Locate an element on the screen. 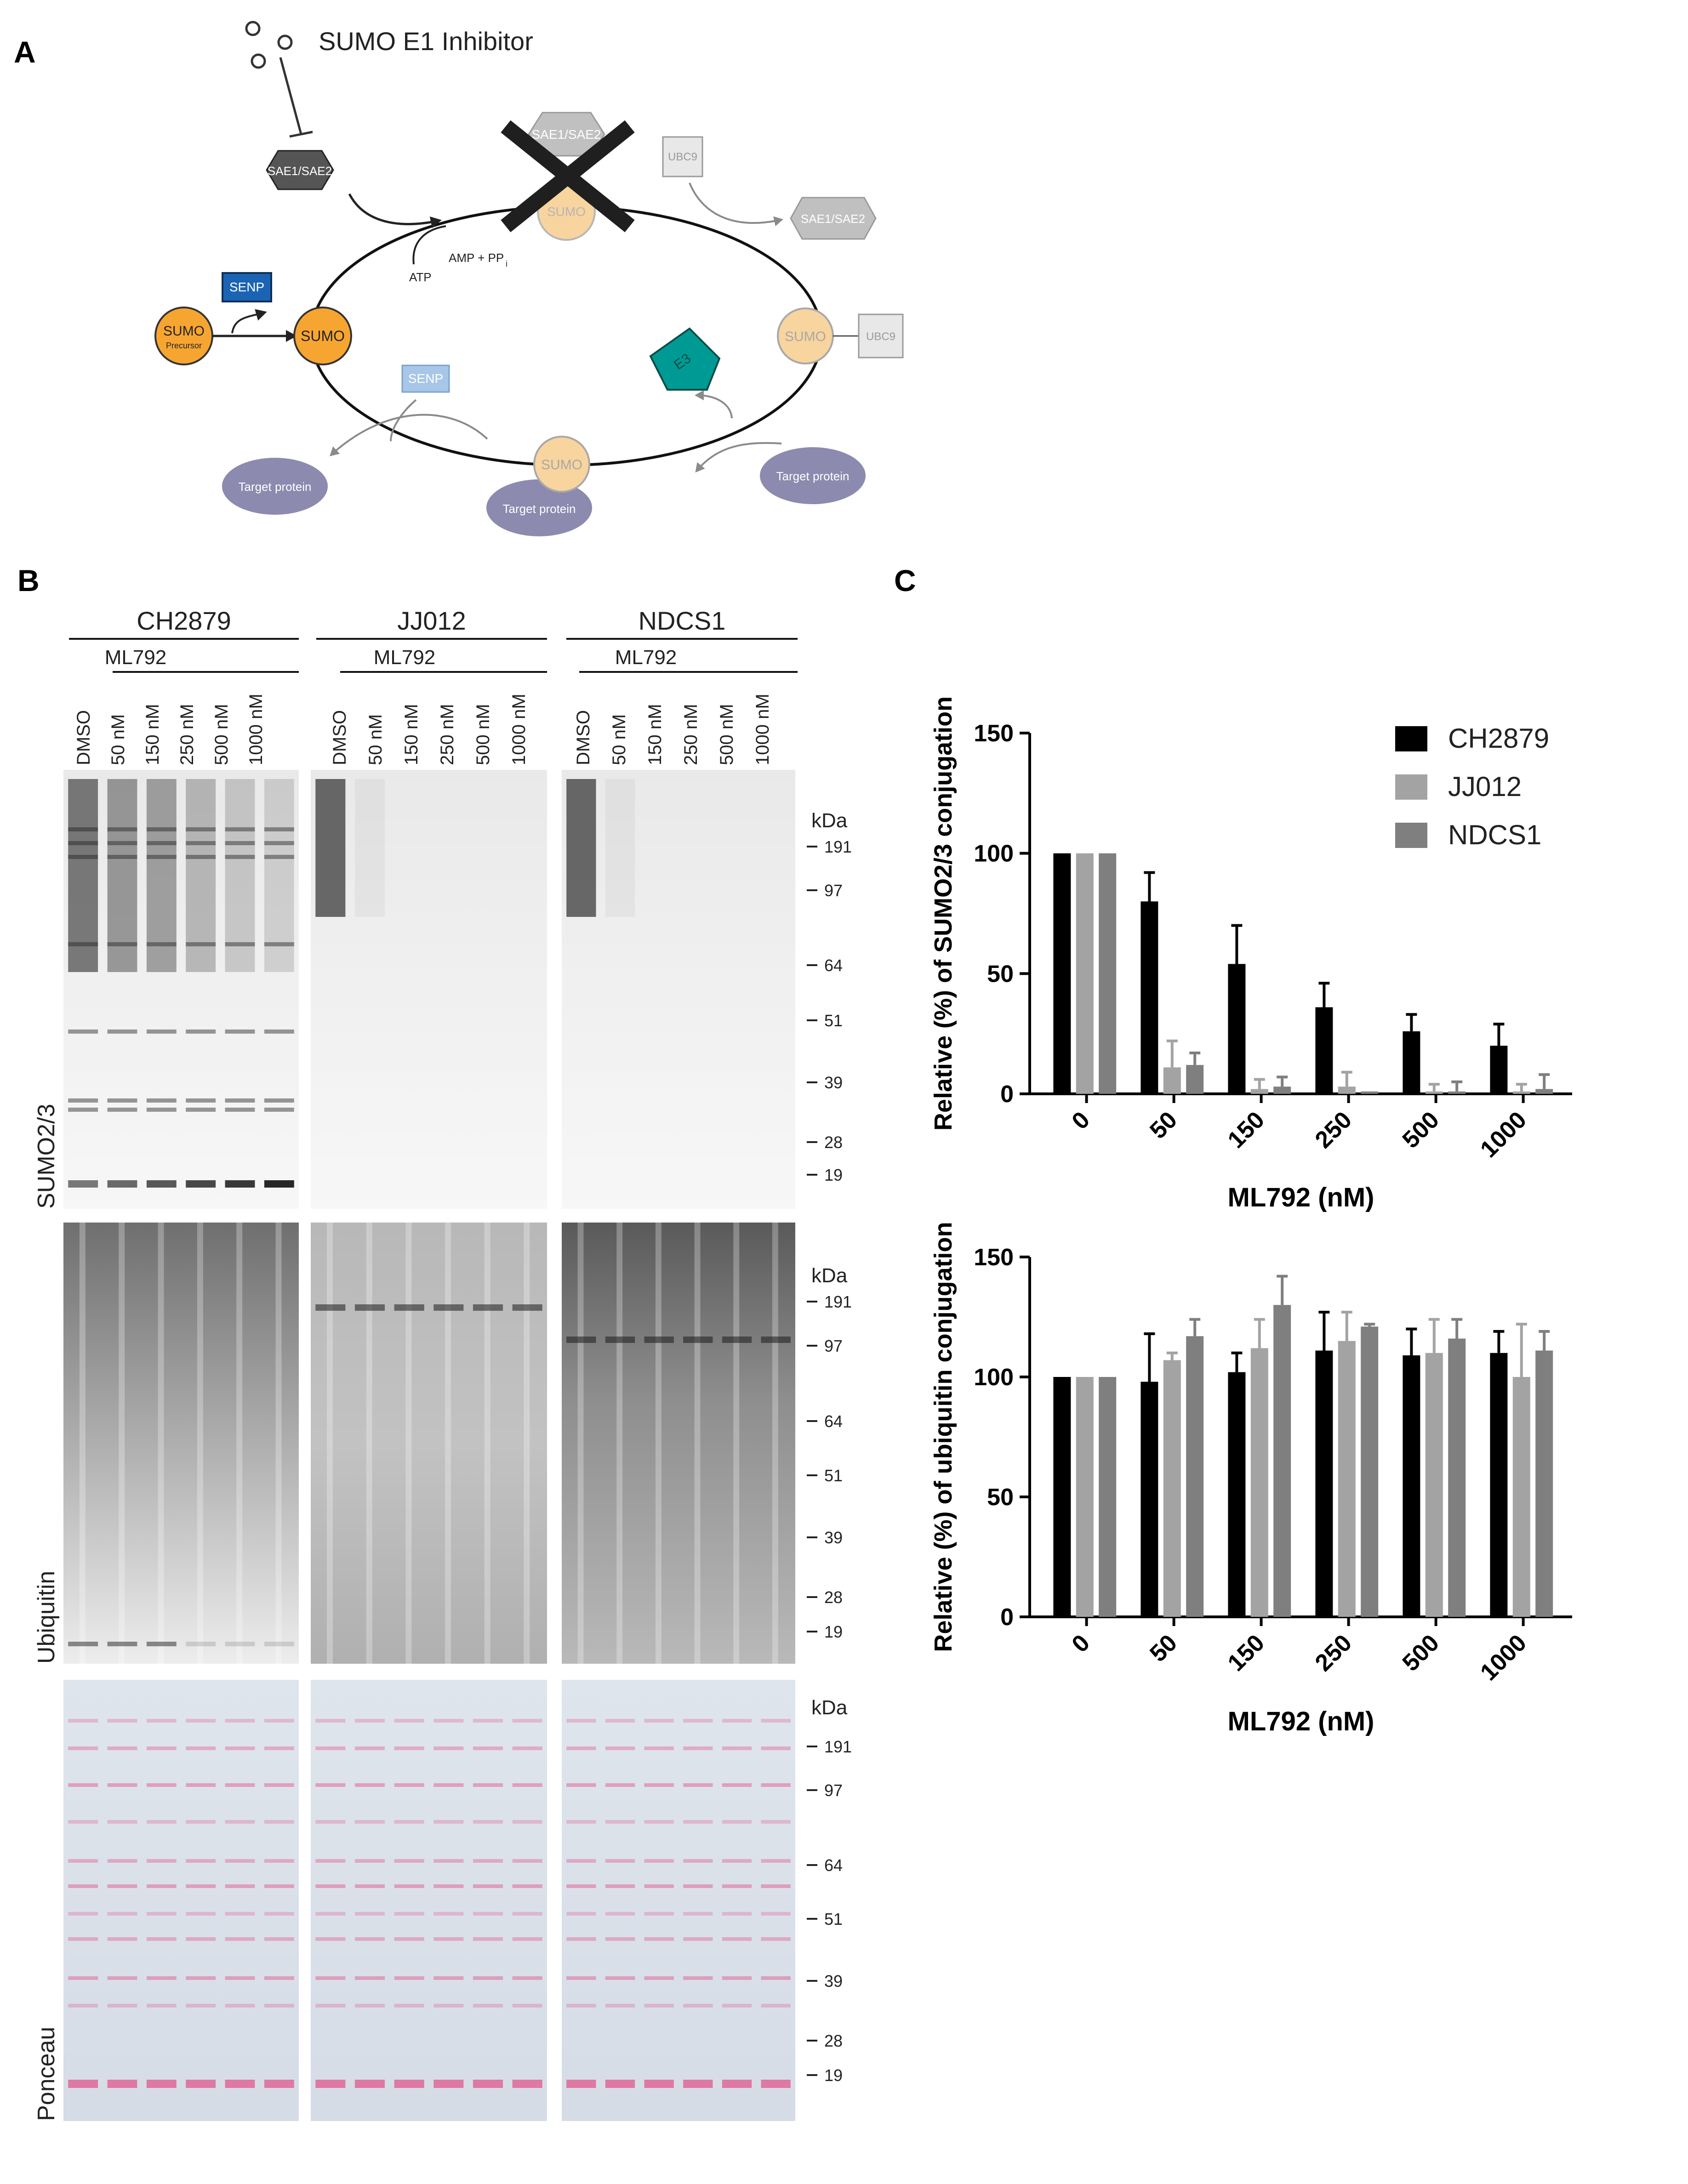  lane-label: 500 nM is located at coordinates (727, 734).